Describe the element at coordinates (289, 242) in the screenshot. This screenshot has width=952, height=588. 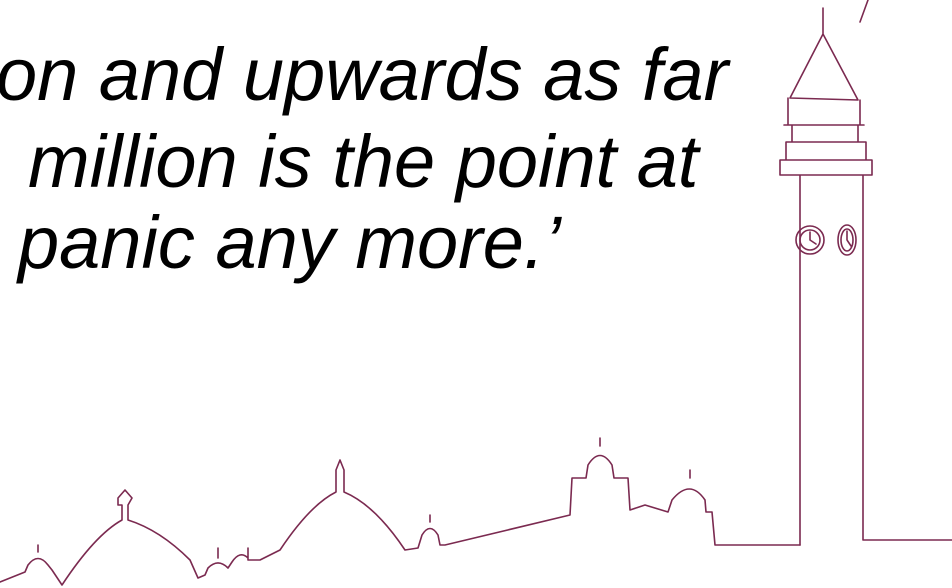
I see `quote-line: panic any more.’` at that location.